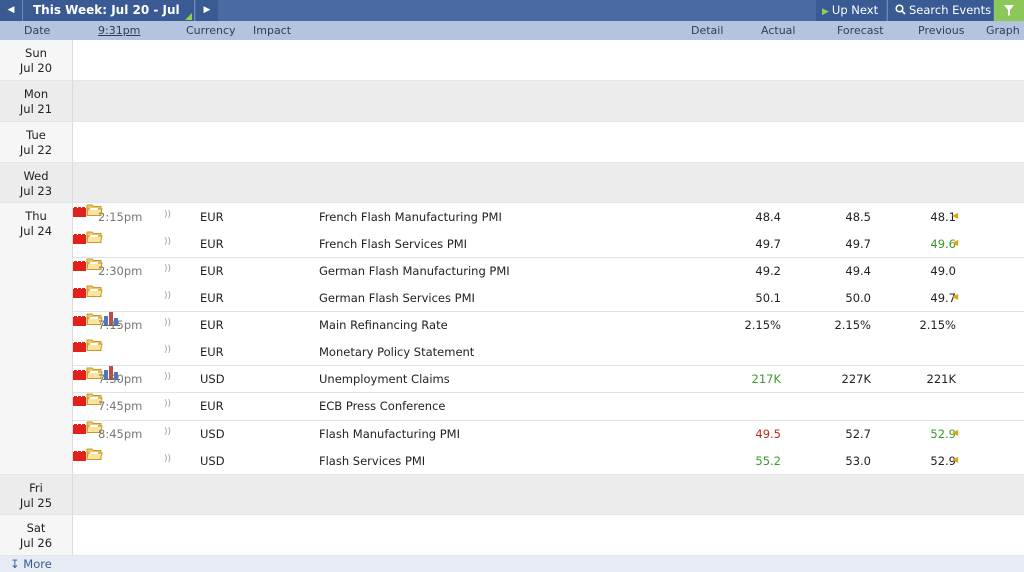 Image resolution: width=1024 pixels, height=572 pixels. What do you see at coordinates (855, 10) in the screenshot?
I see `up-next-label: Up Next` at bounding box center [855, 10].